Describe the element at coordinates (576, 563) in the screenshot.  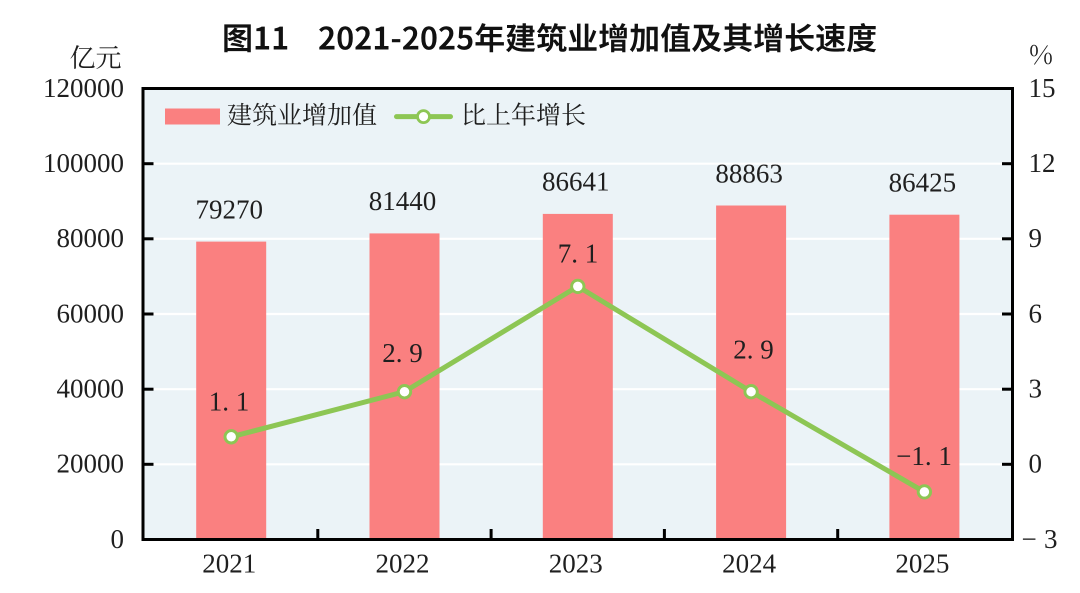
I see `svg-text: 2023` at that location.